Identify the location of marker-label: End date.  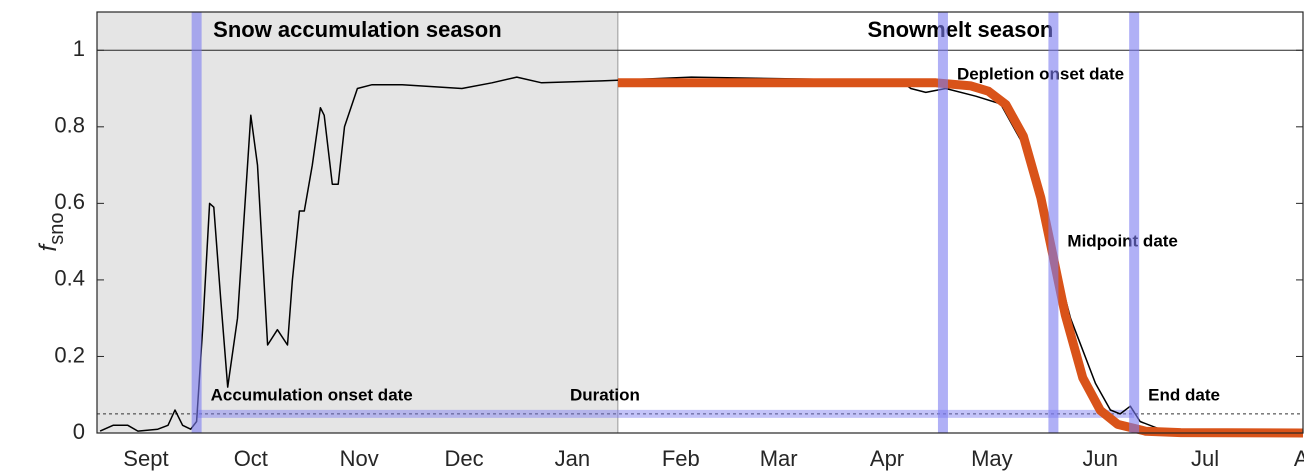
(1184, 394).